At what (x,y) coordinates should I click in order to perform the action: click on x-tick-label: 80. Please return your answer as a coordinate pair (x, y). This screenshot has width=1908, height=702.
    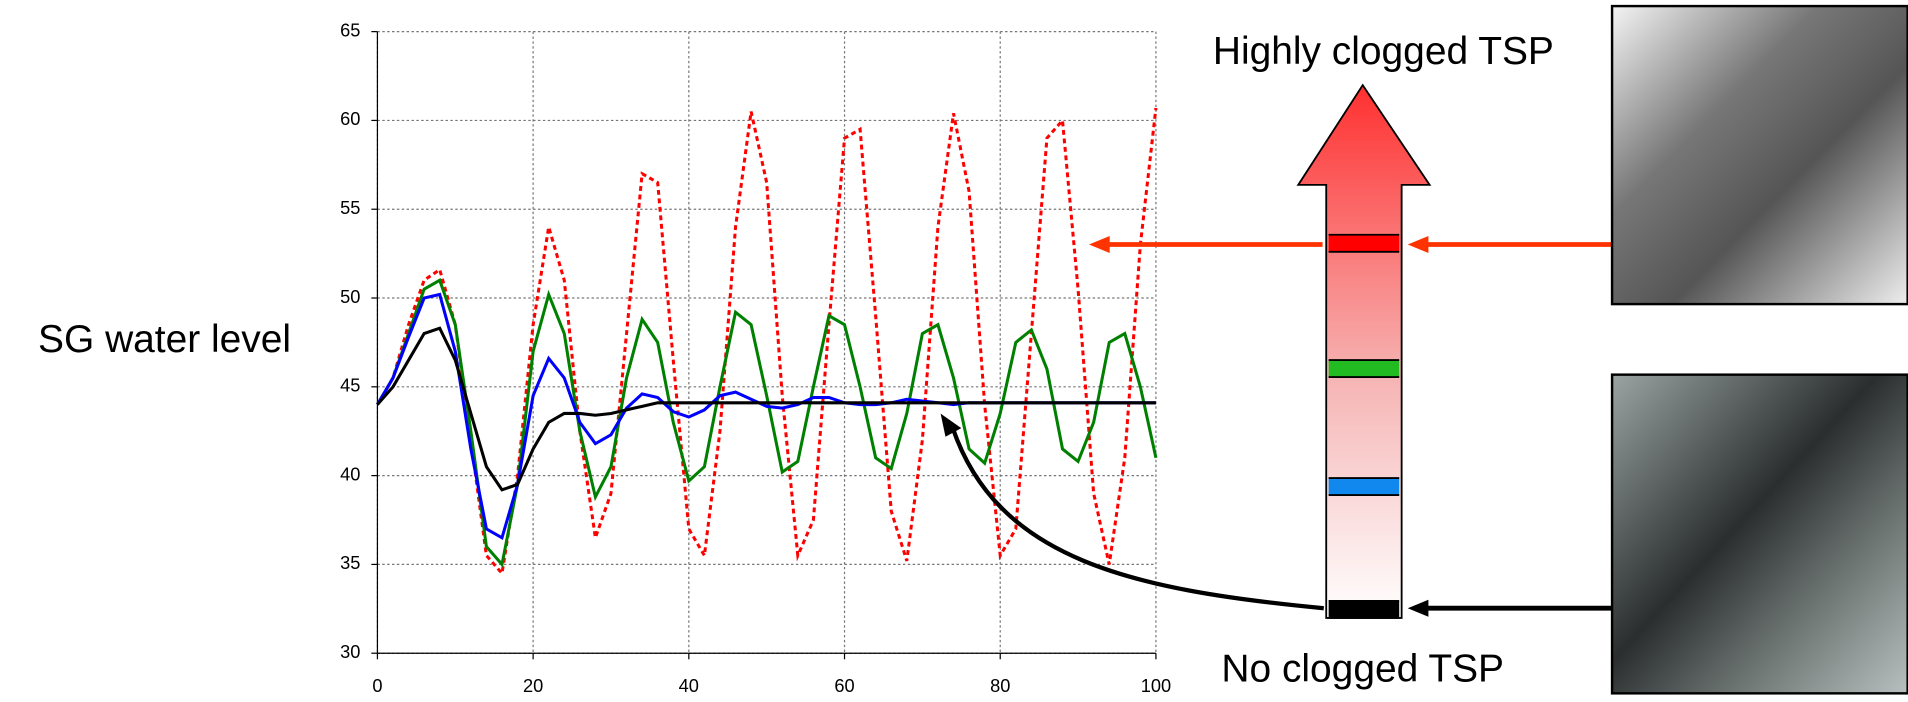
    Looking at the image, I should click on (1000, 685).